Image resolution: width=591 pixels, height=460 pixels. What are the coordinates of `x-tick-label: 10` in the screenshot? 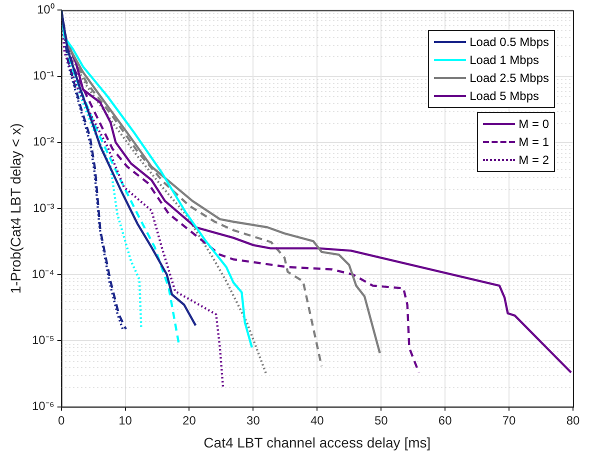 It's located at (125, 420).